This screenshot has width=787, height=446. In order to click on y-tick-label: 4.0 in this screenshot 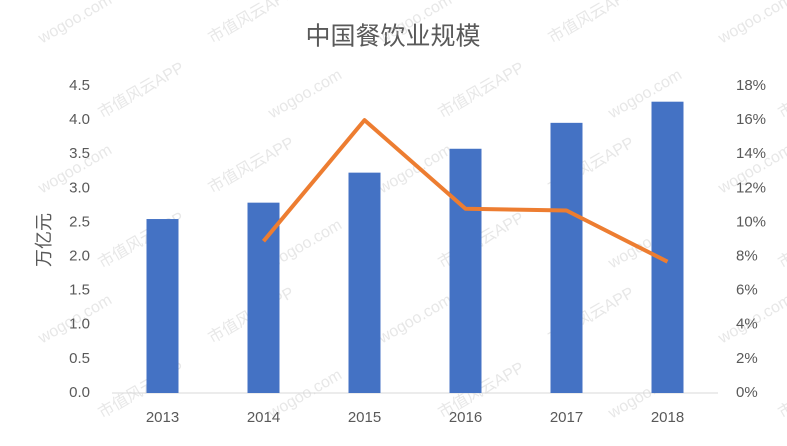, I will do `click(79, 119)`.